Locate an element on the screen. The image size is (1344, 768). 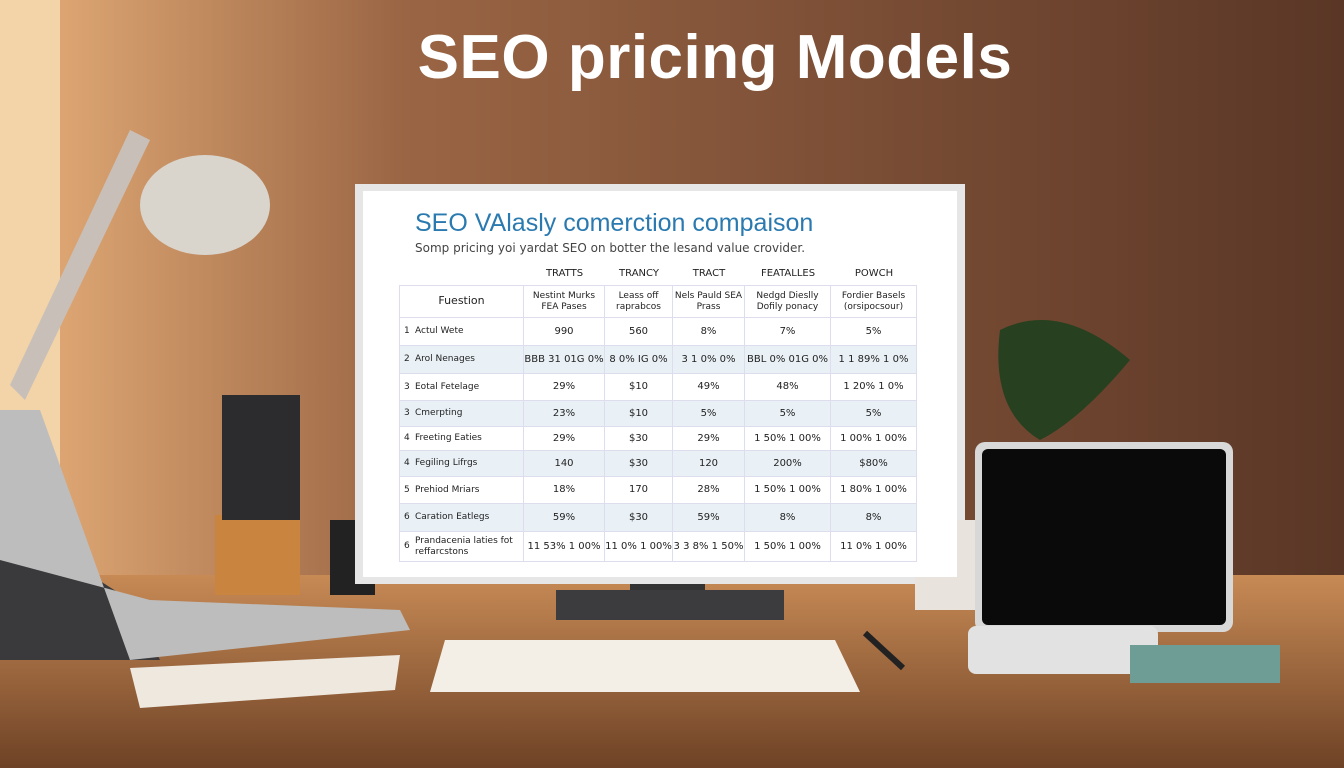
column-header: Leass off raprabcos is located at coordinates (639, 301).